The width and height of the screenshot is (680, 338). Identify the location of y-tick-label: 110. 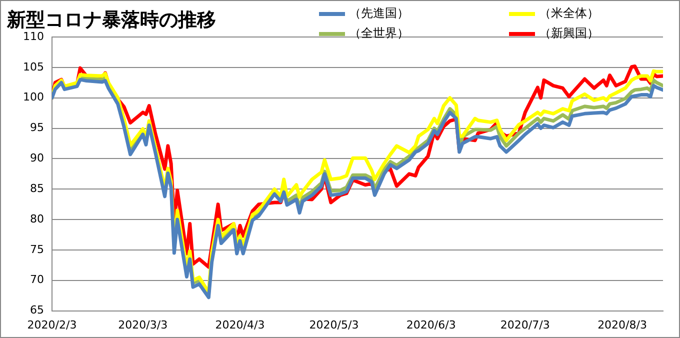
(33, 36).